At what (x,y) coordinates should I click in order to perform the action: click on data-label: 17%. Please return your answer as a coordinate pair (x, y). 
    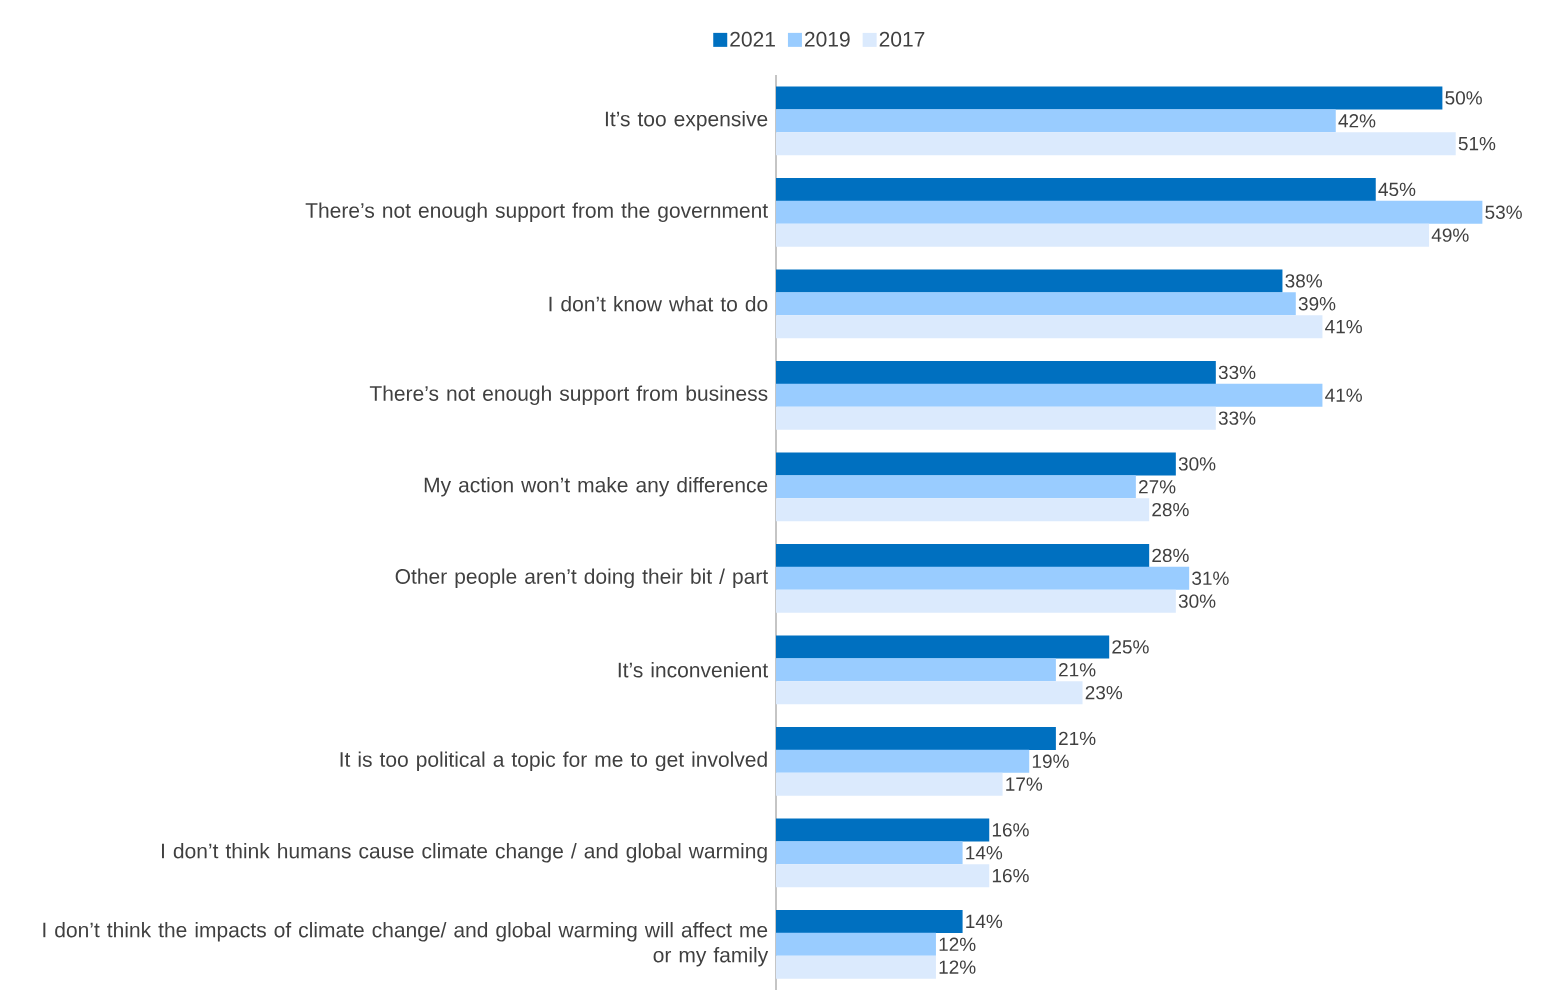
    Looking at the image, I should click on (1024, 784).